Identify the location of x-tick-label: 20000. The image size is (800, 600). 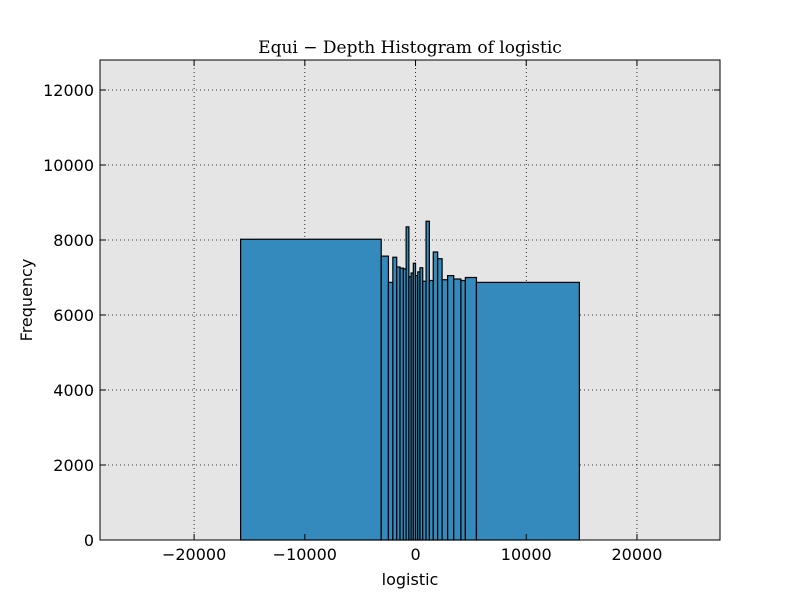
(637, 554).